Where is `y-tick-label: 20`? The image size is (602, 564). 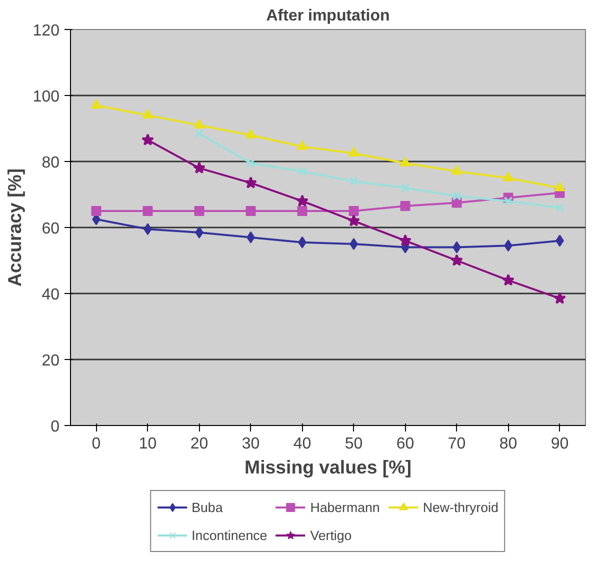 y-tick-label: 20 is located at coordinates (51, 361).